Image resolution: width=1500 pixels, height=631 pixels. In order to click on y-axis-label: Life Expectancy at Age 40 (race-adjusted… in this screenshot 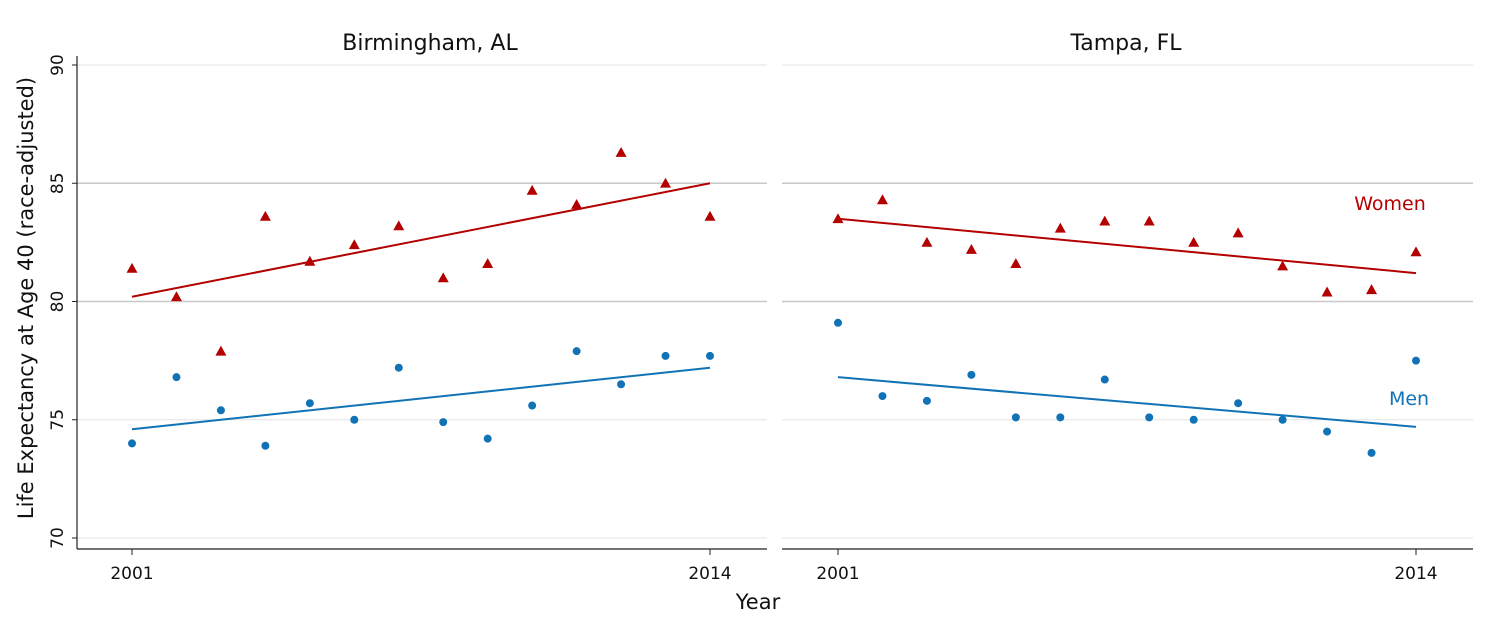, I will do `click(26, 298)`.